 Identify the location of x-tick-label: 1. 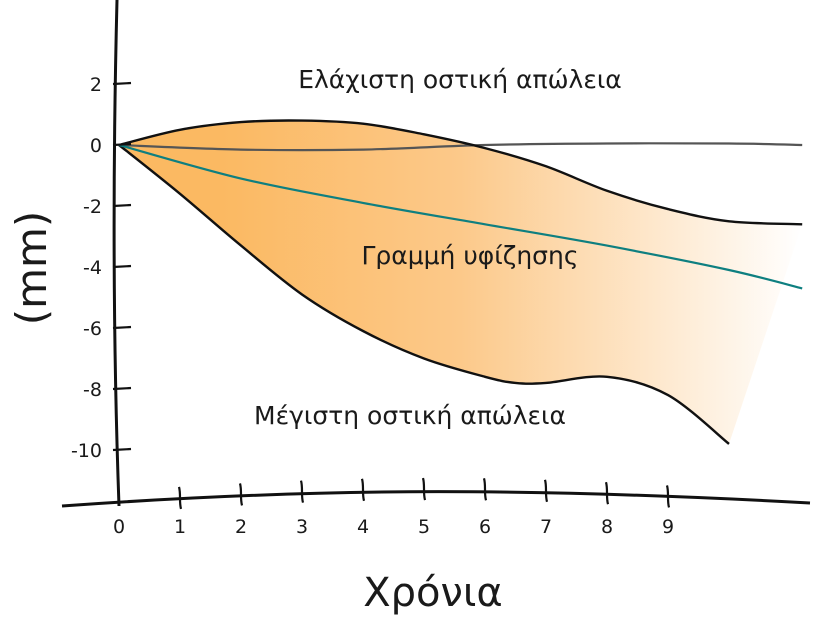
(180, 527).